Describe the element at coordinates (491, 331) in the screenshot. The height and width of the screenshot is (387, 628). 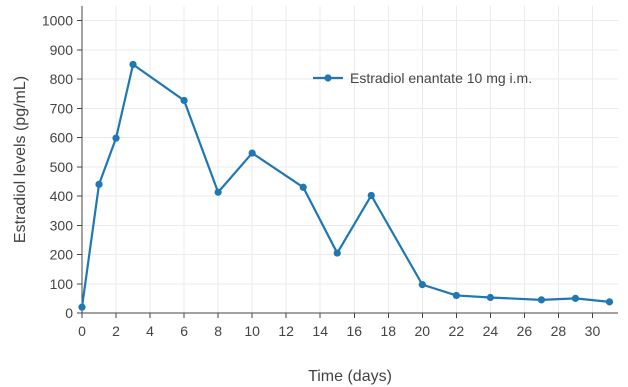
I see `x-tick-label: 24` at that location.